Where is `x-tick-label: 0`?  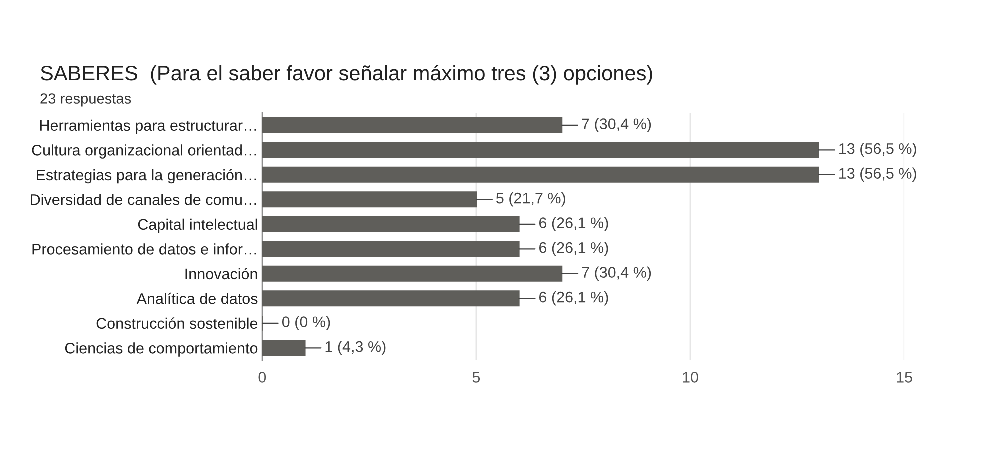 x-tick-label: 0 is located at coordinates (262, 377).